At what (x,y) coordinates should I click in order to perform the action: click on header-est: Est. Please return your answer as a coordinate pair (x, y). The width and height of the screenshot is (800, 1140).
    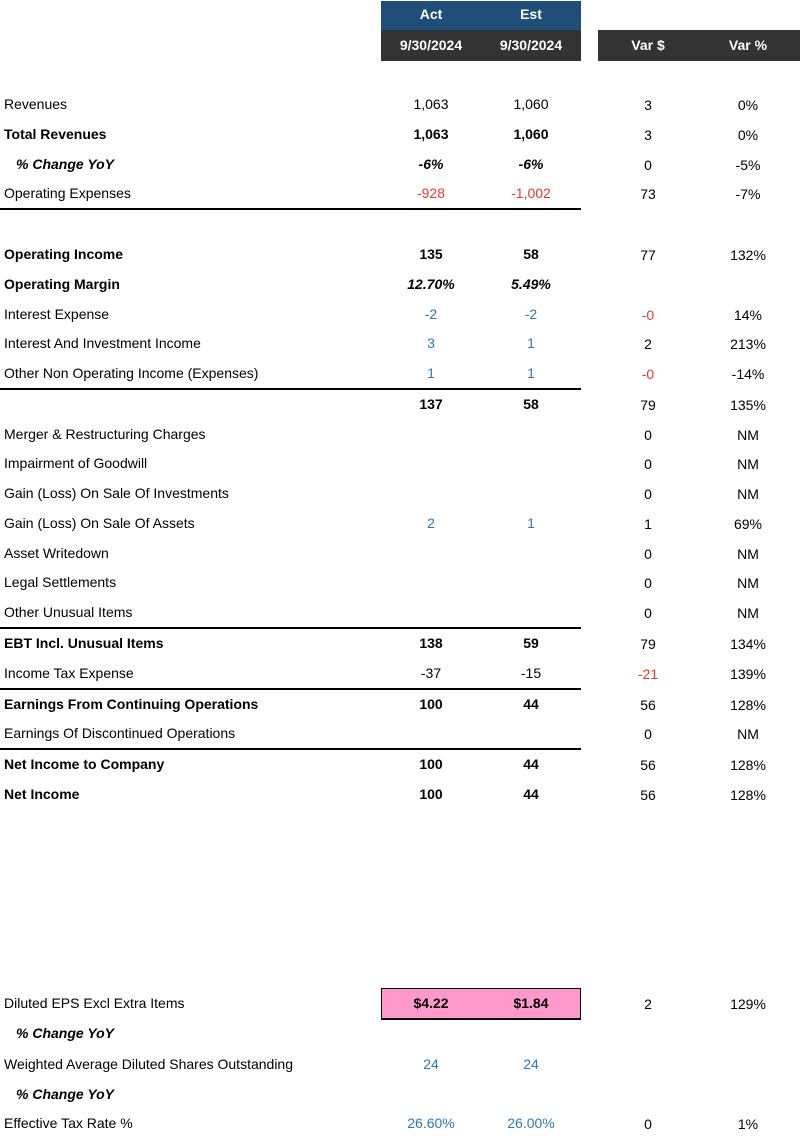
    Looking at the image, I should click on (531, 14).